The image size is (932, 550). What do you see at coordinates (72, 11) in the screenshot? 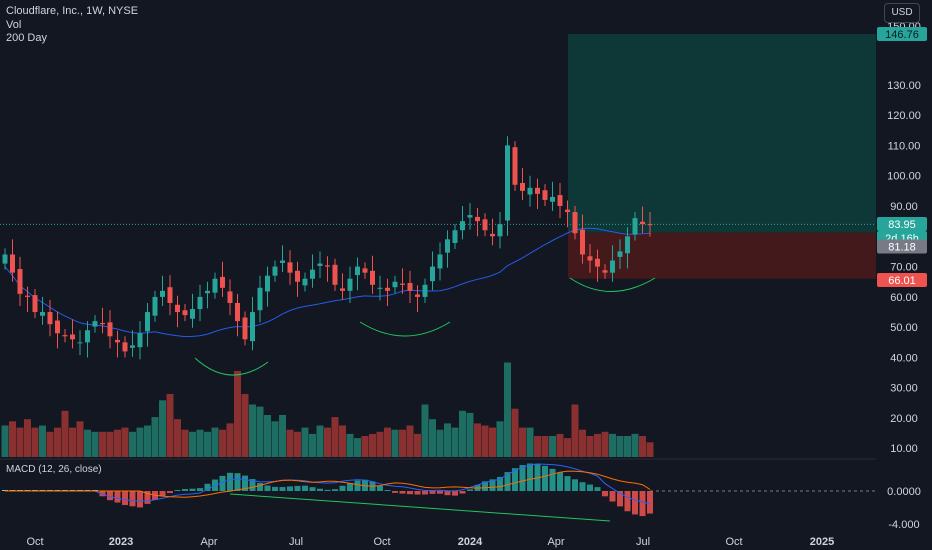
I see `symbol-title: Cloudflare, Inc., 1W, NYSE` at bounding box center [72, 11].